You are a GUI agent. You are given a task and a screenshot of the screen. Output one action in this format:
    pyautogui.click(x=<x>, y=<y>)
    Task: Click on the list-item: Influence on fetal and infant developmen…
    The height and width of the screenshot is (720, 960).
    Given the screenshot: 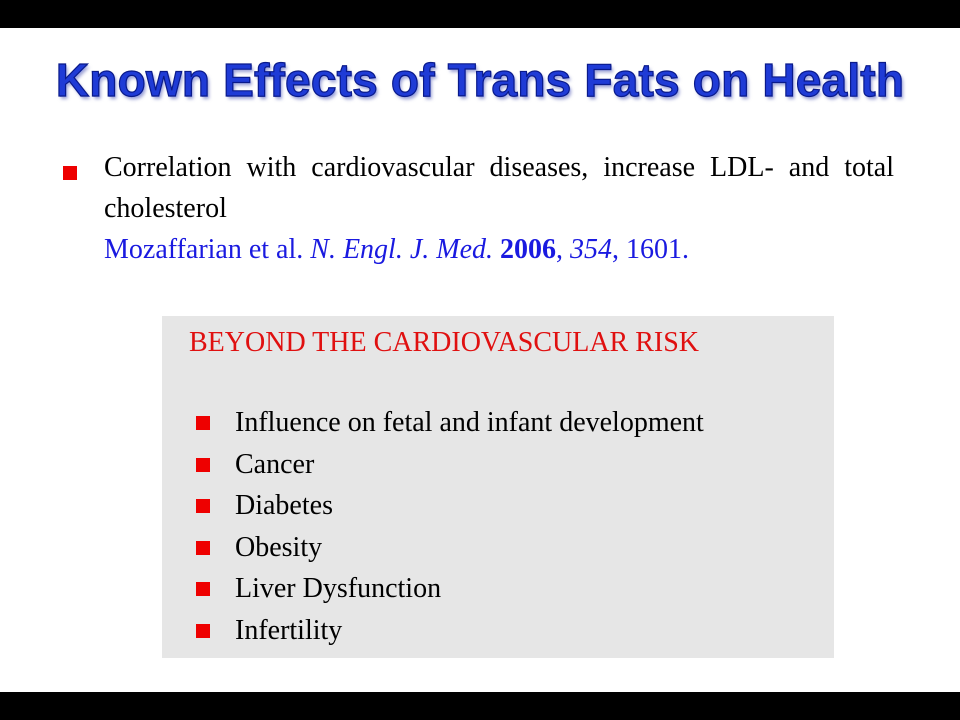 What is the action you would take?
    pyautogui.click(x=492, y=427)
    